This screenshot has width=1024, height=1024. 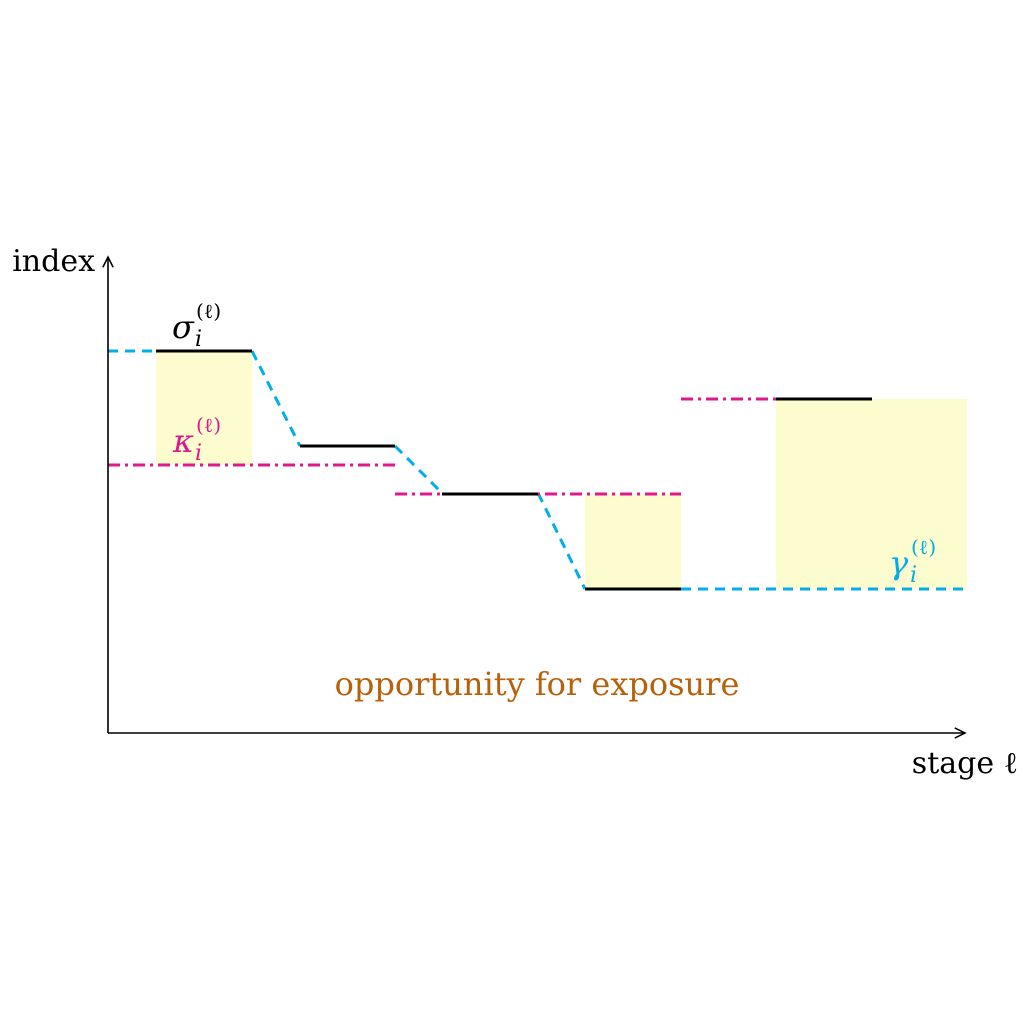 I want to click on gamma-superscript: (ℓ), so click(x=923, y=547).